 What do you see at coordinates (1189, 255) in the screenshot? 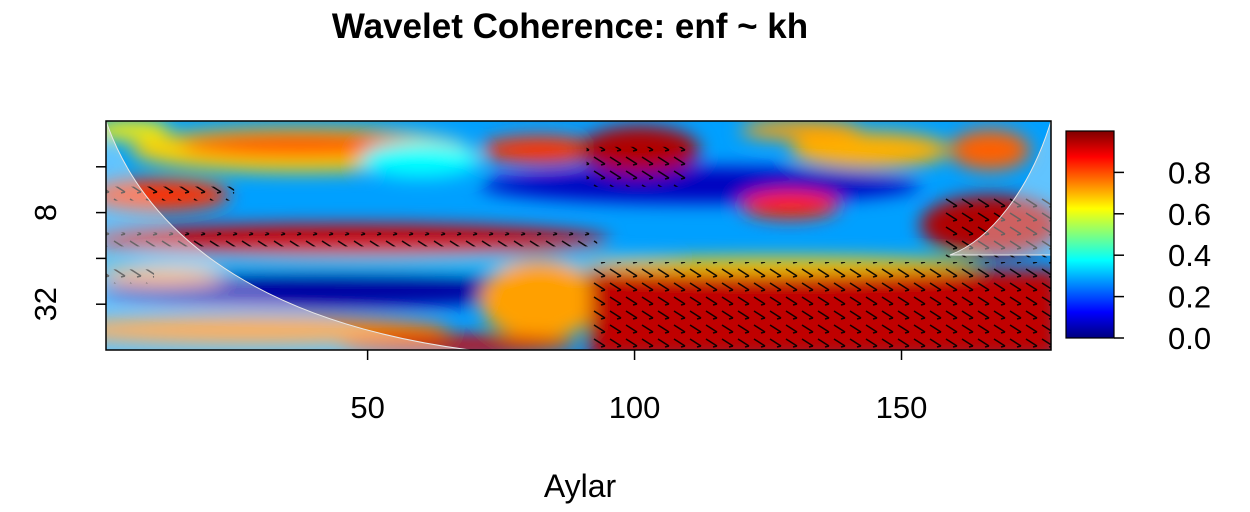
I see `colorbar-tick-label-2: 0.4` at bounding box center [1189, 255].